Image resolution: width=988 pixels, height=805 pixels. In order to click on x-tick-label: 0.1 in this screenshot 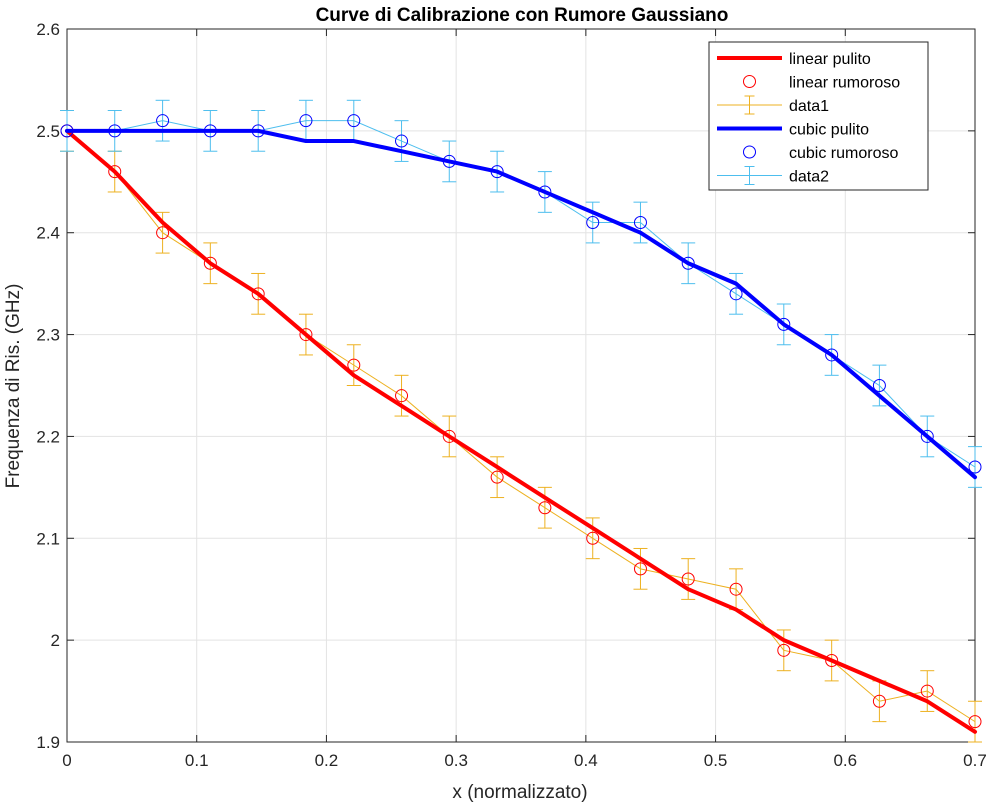, I will do `click(197, 760)`.